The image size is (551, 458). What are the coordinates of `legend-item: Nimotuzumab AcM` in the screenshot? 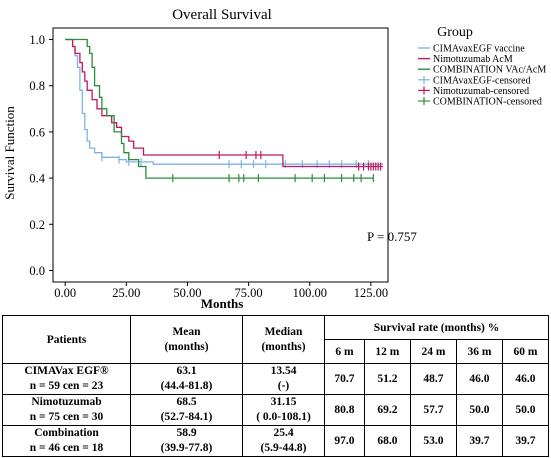 It's located at (465, 59).